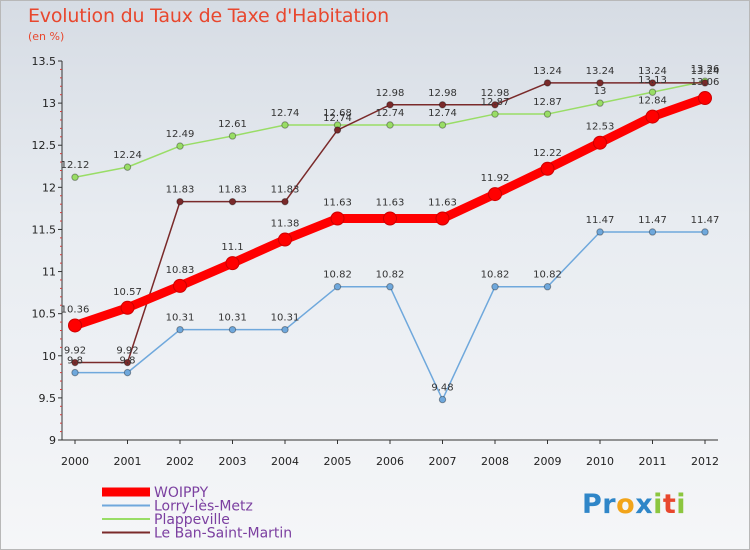 The image size is (750, 550). Describe the element at coordinates (495, 461) in the screenshot. I see `x-tick-label: 2008` at that location.